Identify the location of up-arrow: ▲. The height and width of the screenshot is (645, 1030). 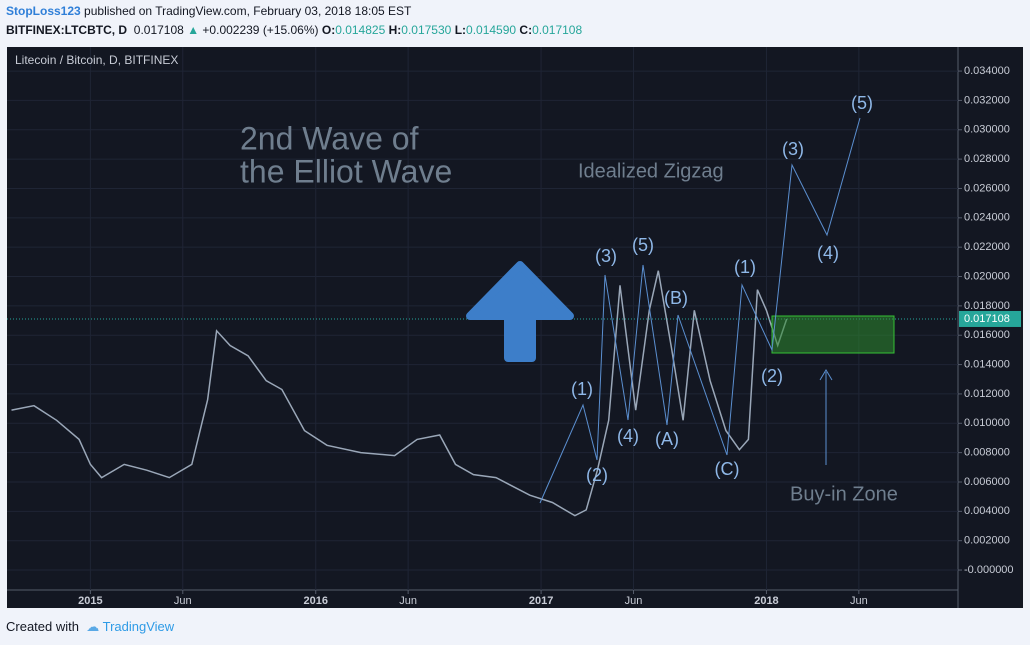
(193, 30).